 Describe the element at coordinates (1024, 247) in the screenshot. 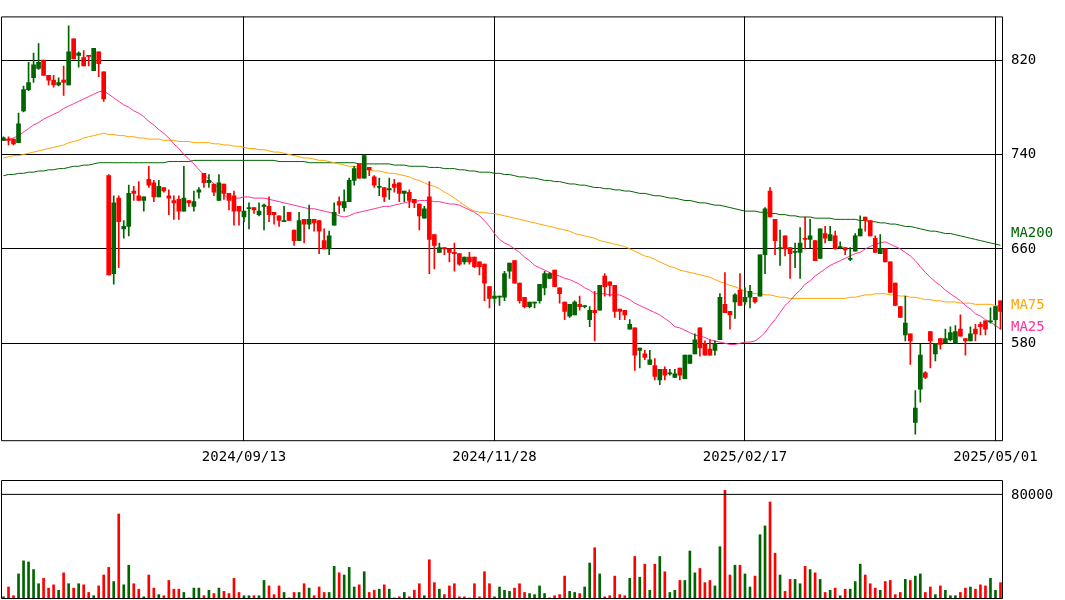

I see `y-tick-label: 660` at that location.